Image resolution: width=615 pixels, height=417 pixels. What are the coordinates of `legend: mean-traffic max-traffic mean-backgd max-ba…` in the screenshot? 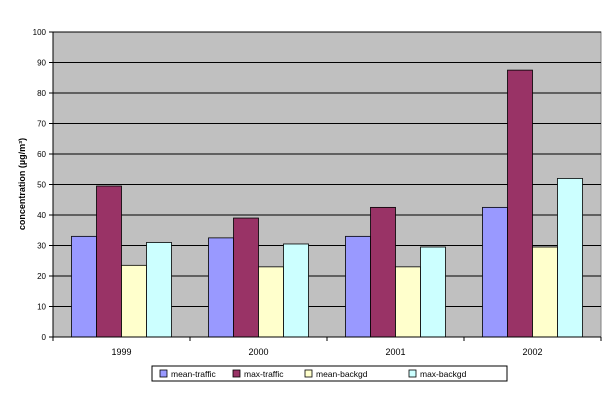 It's located at (329, 373).